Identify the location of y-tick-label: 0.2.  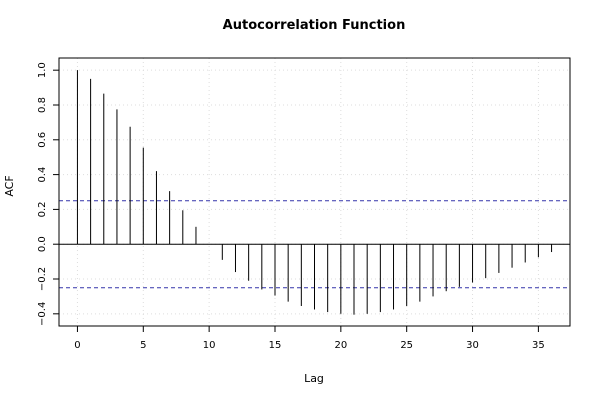
(42, 209).